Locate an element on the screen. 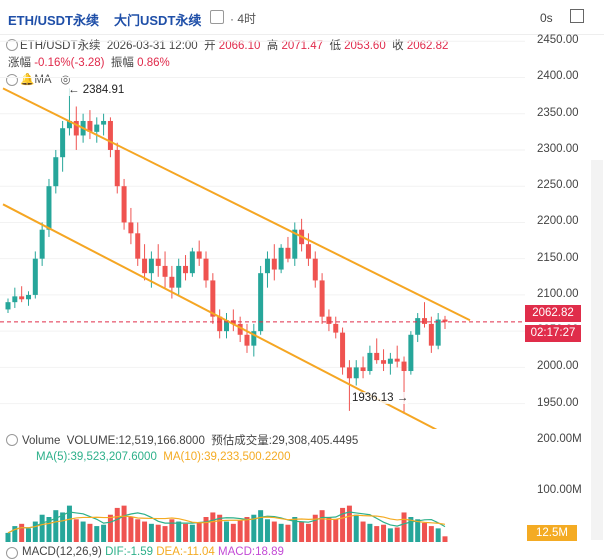 This screenshot has width=604, height=559. volume-axis-top: 200.00M is located at coordinates (559, 439).